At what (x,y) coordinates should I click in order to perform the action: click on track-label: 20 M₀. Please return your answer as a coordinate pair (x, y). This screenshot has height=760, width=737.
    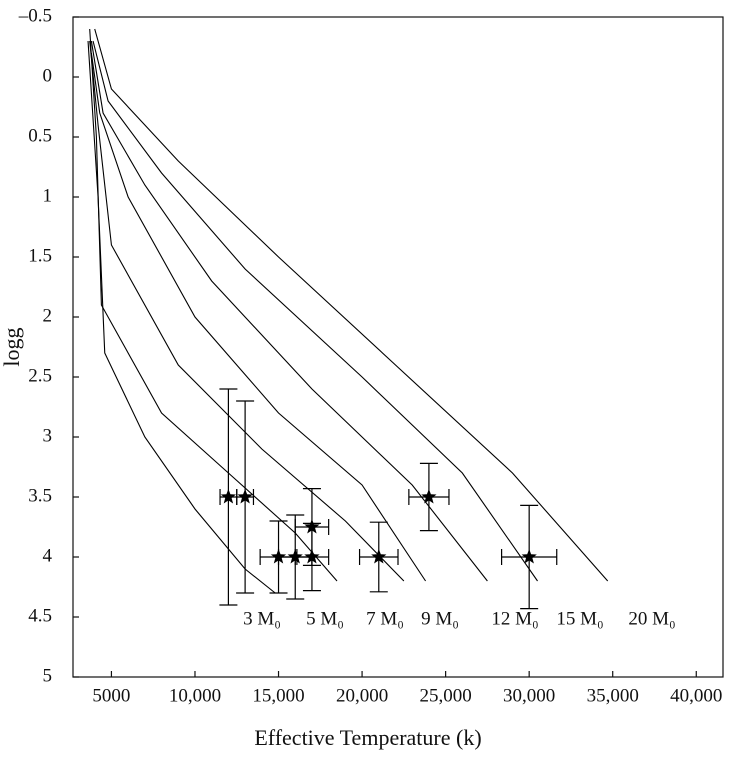
    Looking at the image, I should click on (651, 618).